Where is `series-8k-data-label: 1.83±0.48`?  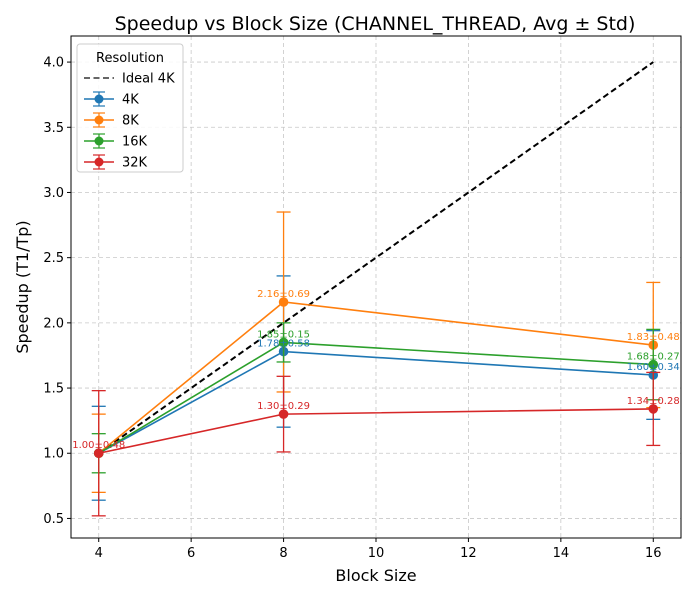
series-8k-data-label: 1.83±0.48 is located at coordinates (653, 337).